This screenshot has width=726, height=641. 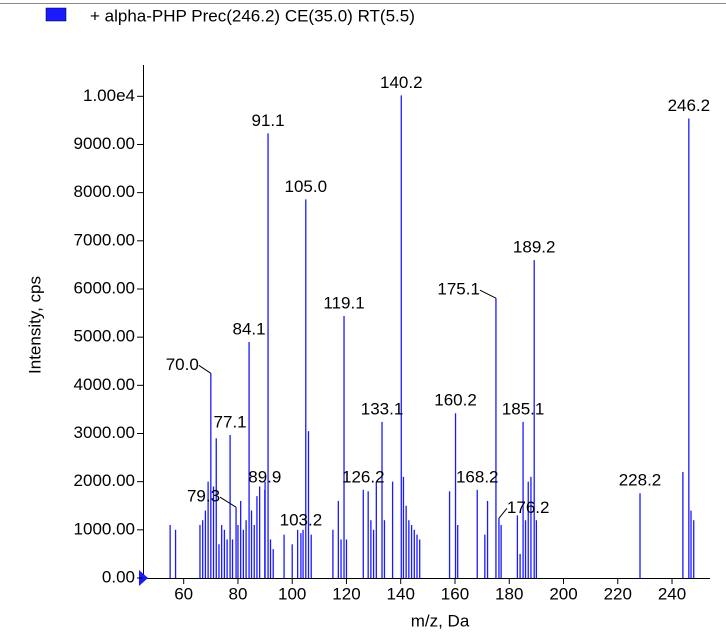 What do you see at coordinates (618, 593) in the screenshot?
I see `x-tick-label: 220` at bounding box center [618, 593].